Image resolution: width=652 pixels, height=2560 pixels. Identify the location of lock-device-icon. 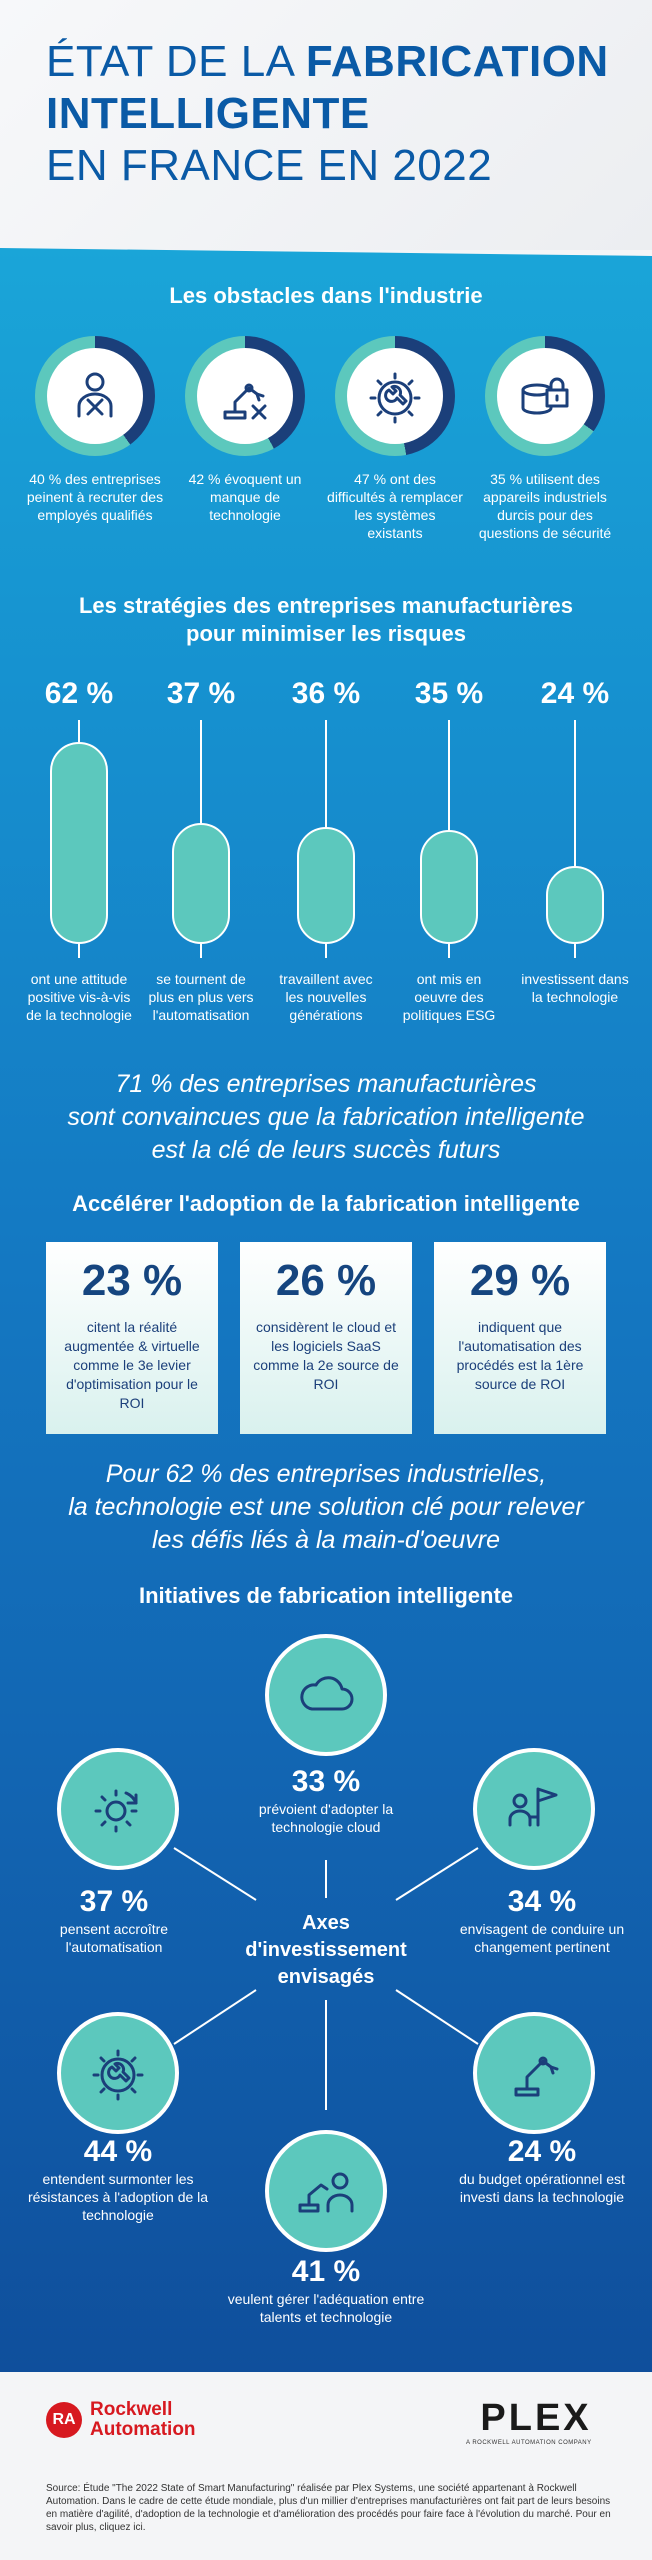
(545, 396).